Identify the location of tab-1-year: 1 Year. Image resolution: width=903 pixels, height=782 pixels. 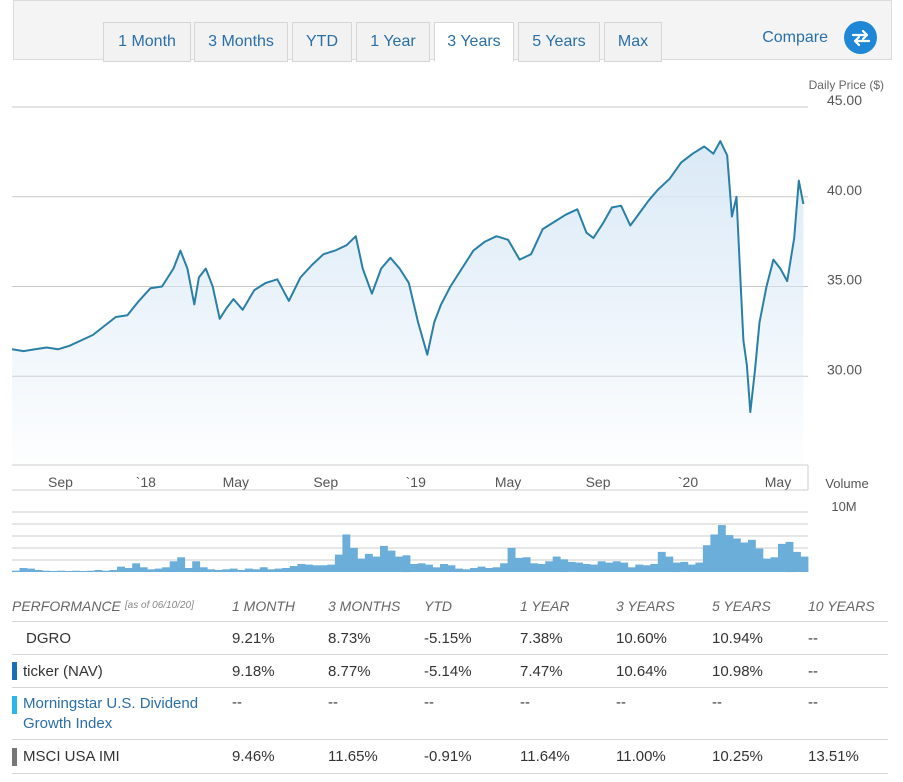
(393, 42).